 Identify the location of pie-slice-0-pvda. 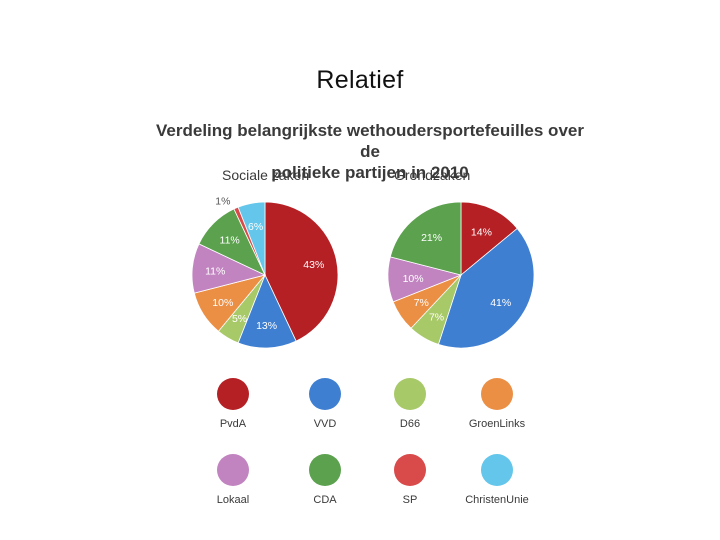
(301, 271).